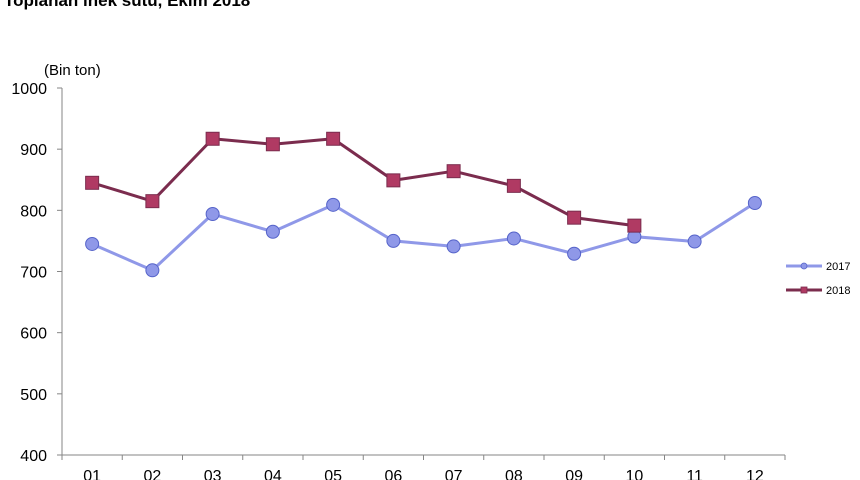  I want to click on x-tick-label: 11, so click(694, 474).